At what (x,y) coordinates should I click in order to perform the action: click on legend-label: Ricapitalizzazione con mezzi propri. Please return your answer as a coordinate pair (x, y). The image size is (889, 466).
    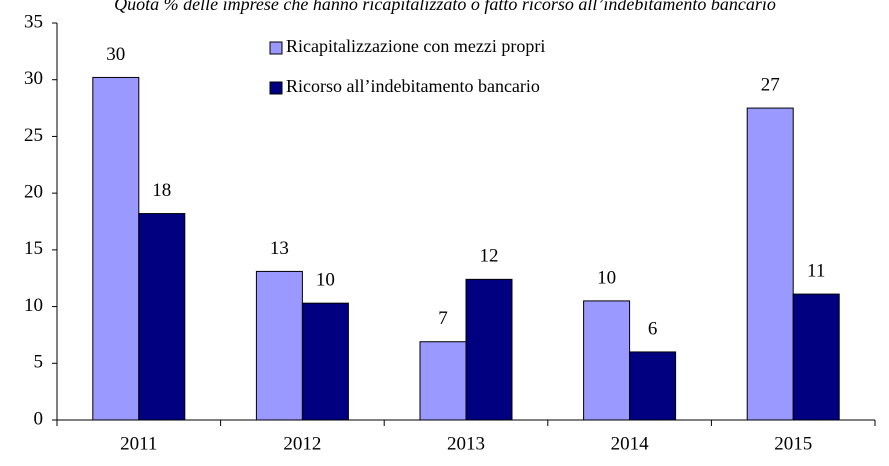
    Looking at the image, I should click on (415, 46).